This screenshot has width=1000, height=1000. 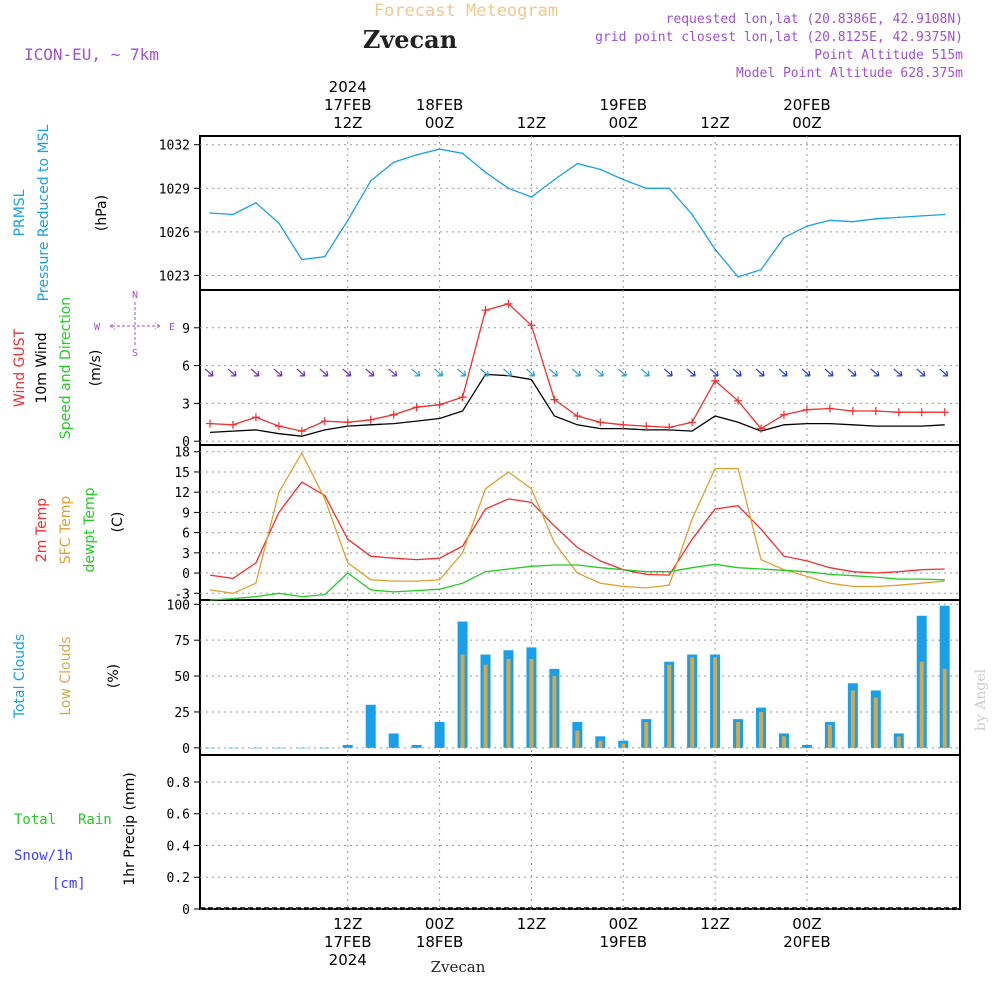 I want to click on compass-cross, so click(x=135, y=324).